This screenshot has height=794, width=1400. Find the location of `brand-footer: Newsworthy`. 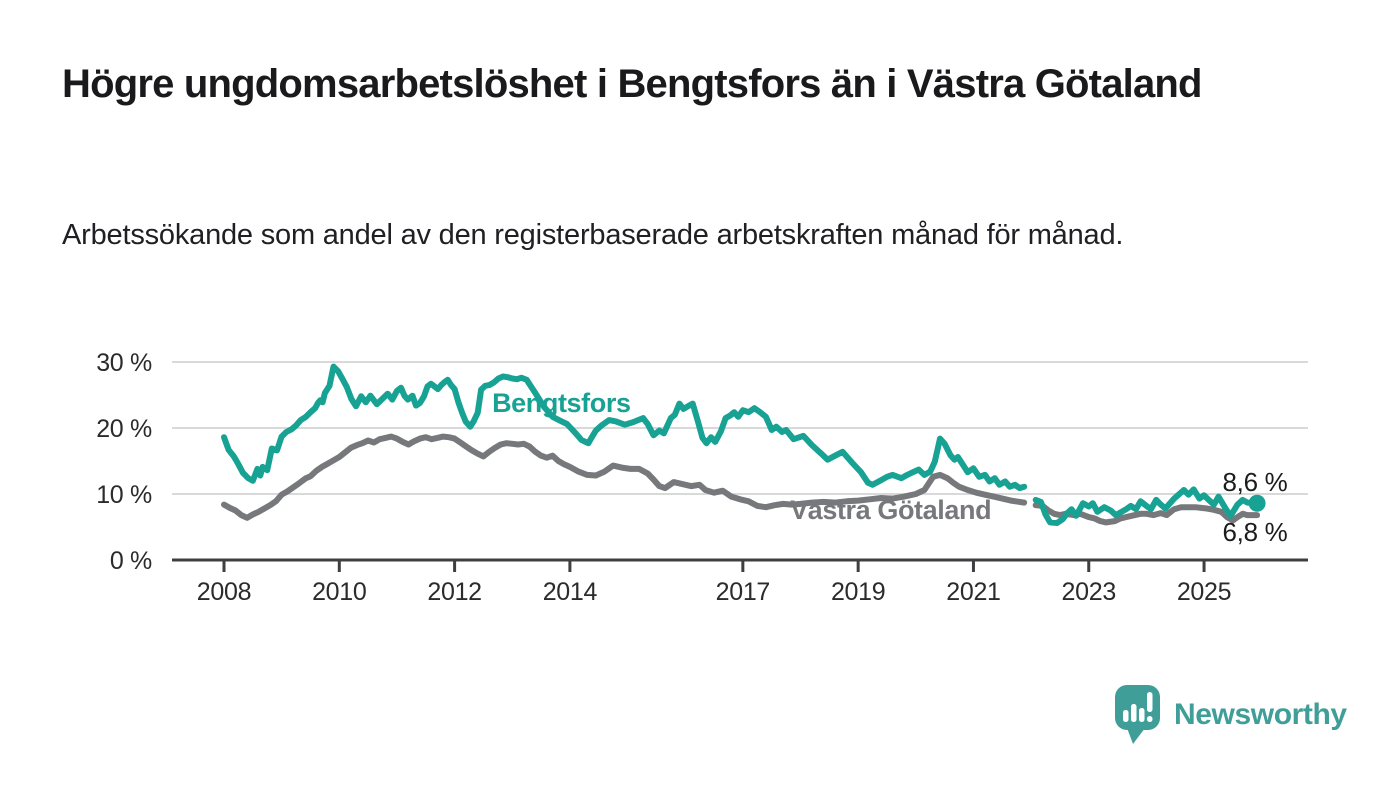

brand-footer: Newsworthy is located at coordinates (1230, 715).